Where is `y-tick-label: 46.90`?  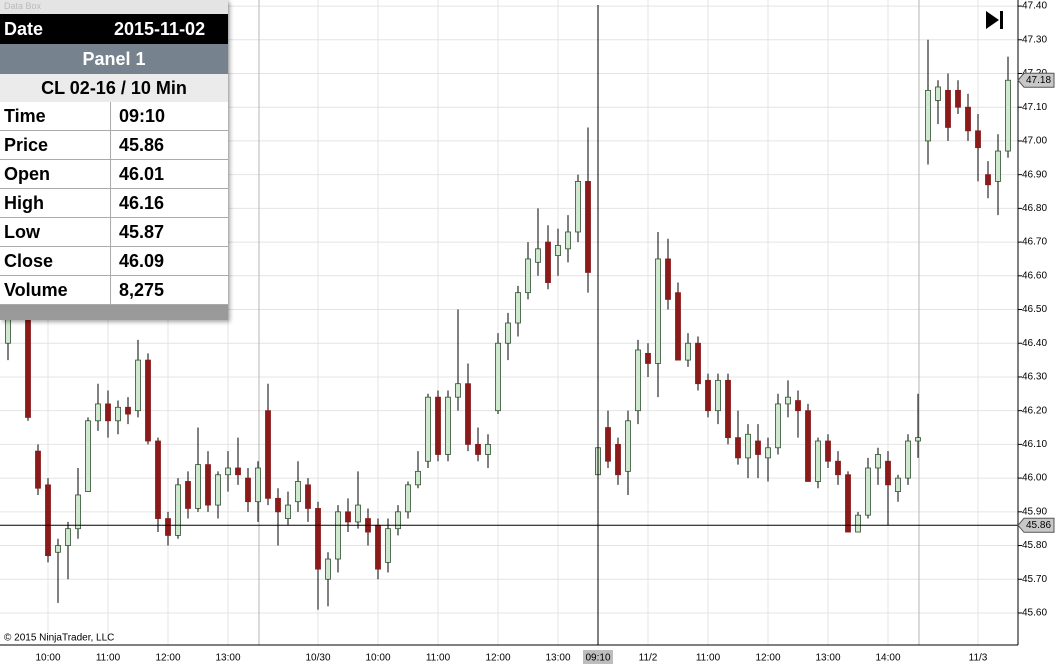 y-tick-label: 46.90 is located at coordinates (1034, 174).